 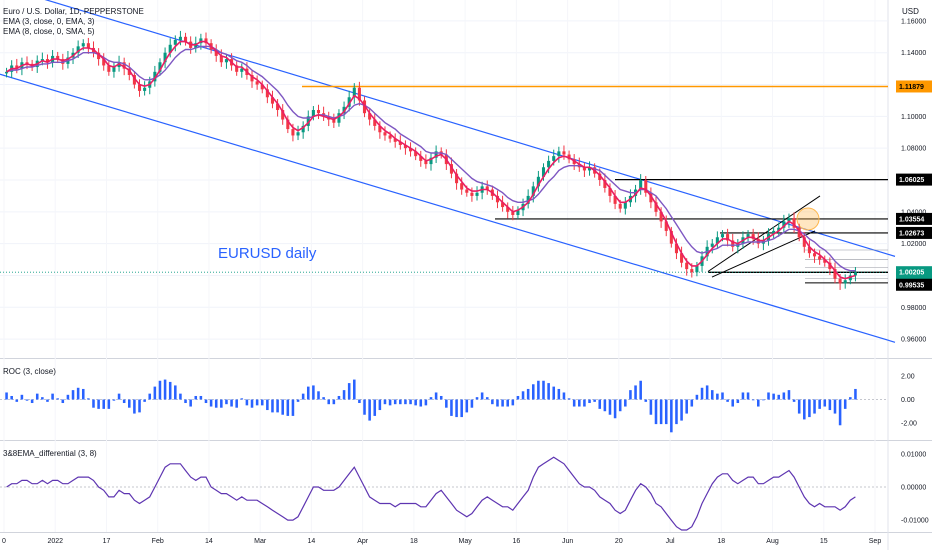 What do you see at coordinates (913, 454) in the screenshot?
I see `diff-tick-label: 0.01000` at bounding box center [913, 454].